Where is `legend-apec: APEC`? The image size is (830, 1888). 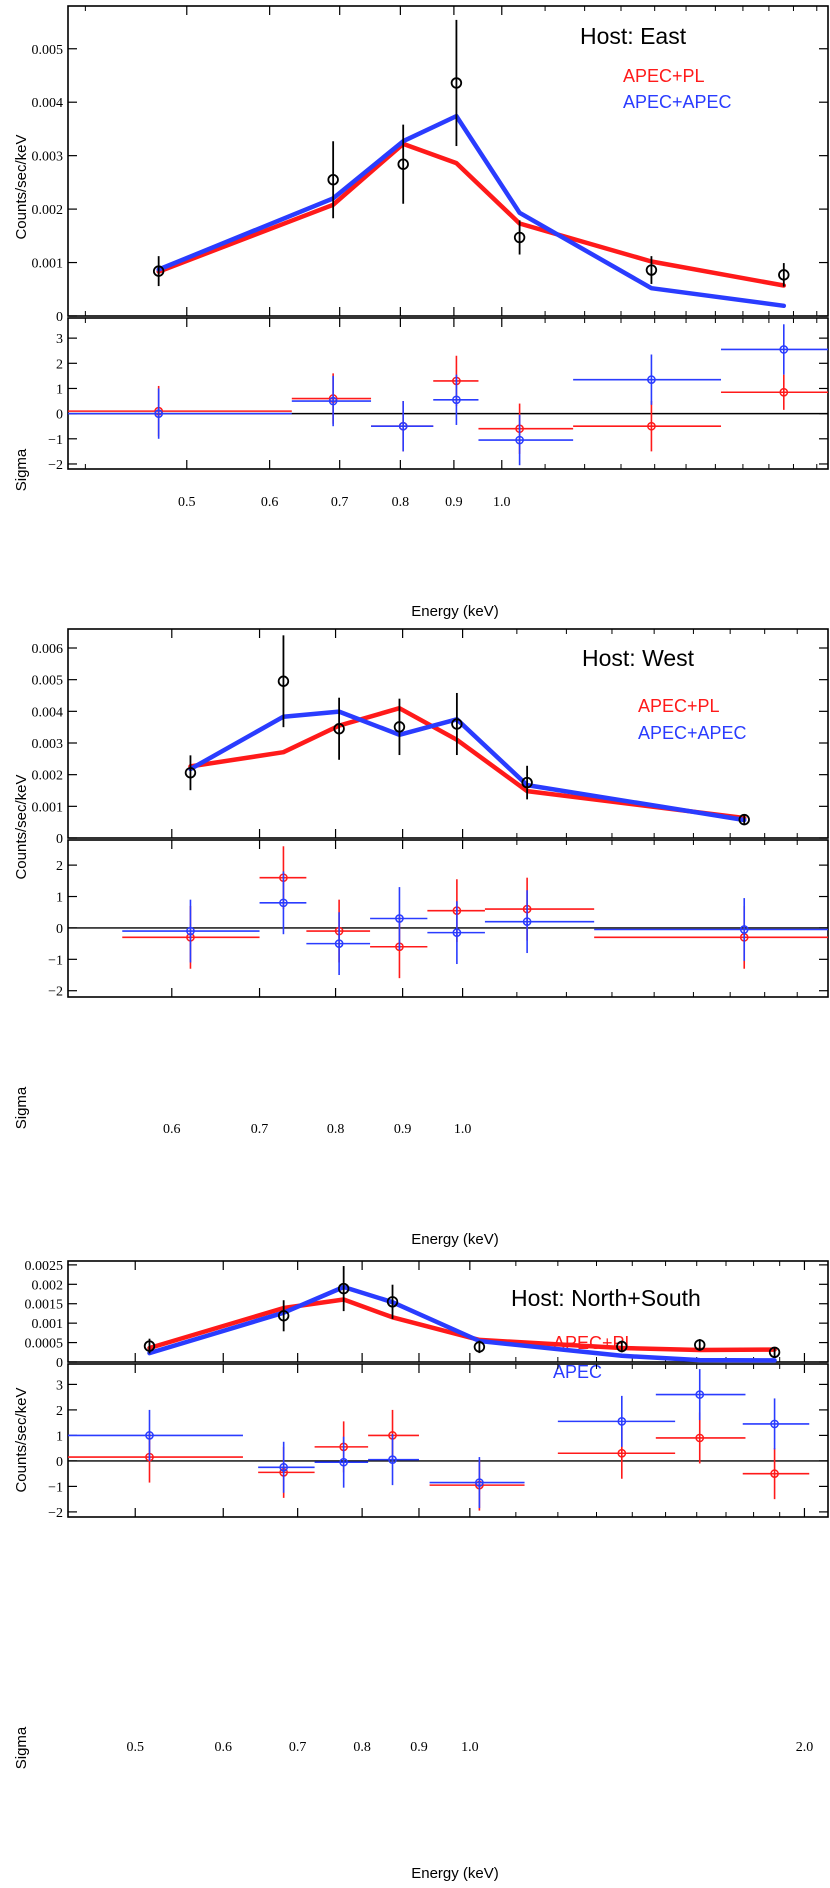
legend-apec: APEC is located at coordinates (577, 1372).